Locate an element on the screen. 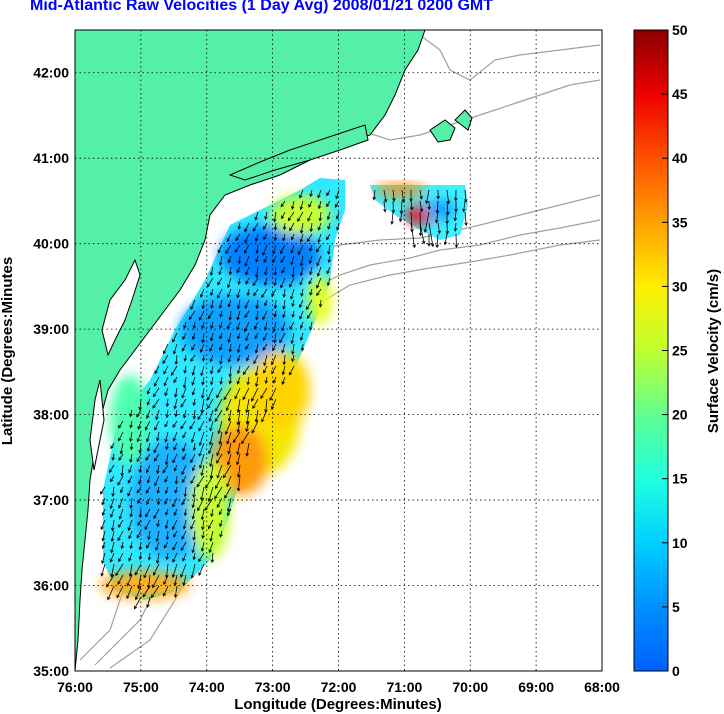 The image size is (724, 714). y-tick-label: 37:00 is located at coordinates (51, 500).